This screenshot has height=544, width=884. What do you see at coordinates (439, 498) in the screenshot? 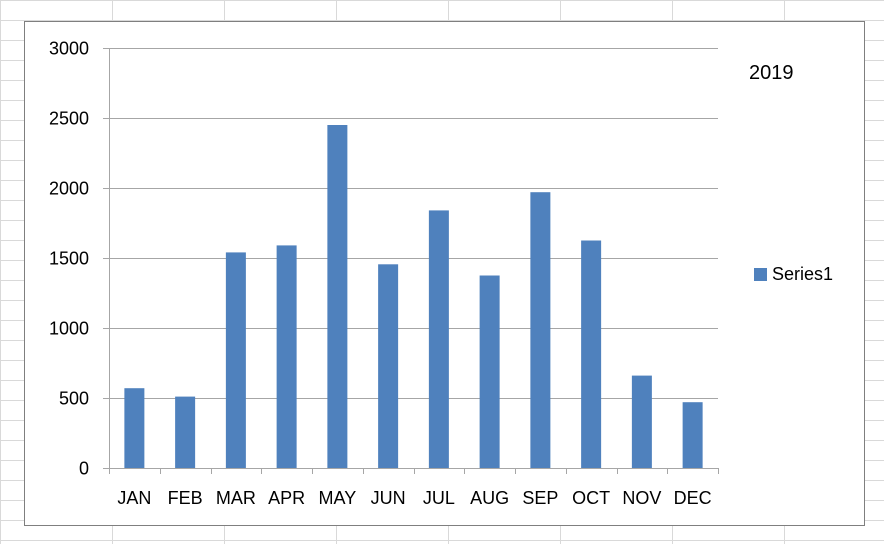
I see `x-tick-label: JUL` at bounding box center [439, 498].